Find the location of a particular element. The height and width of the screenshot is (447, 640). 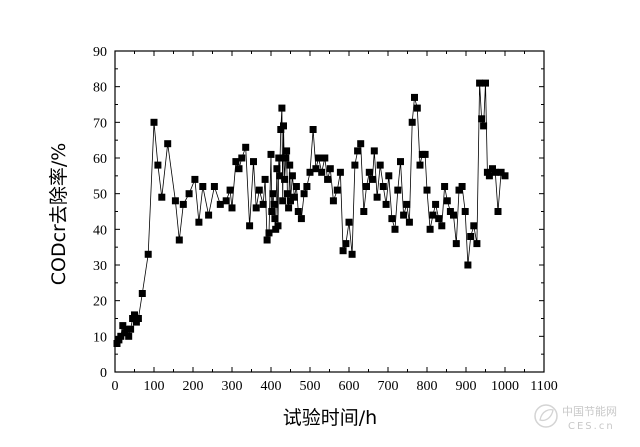

leaf-logo-icon is located at coordinates (546, 416).